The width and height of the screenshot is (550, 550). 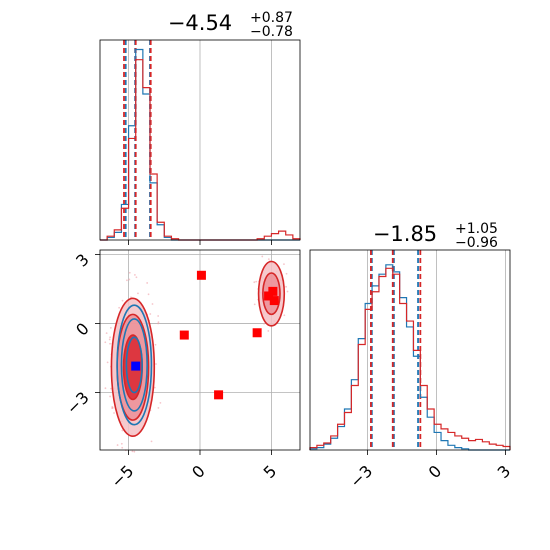 I want to click on y-tick-label: −3, so click(x=78, y=403).